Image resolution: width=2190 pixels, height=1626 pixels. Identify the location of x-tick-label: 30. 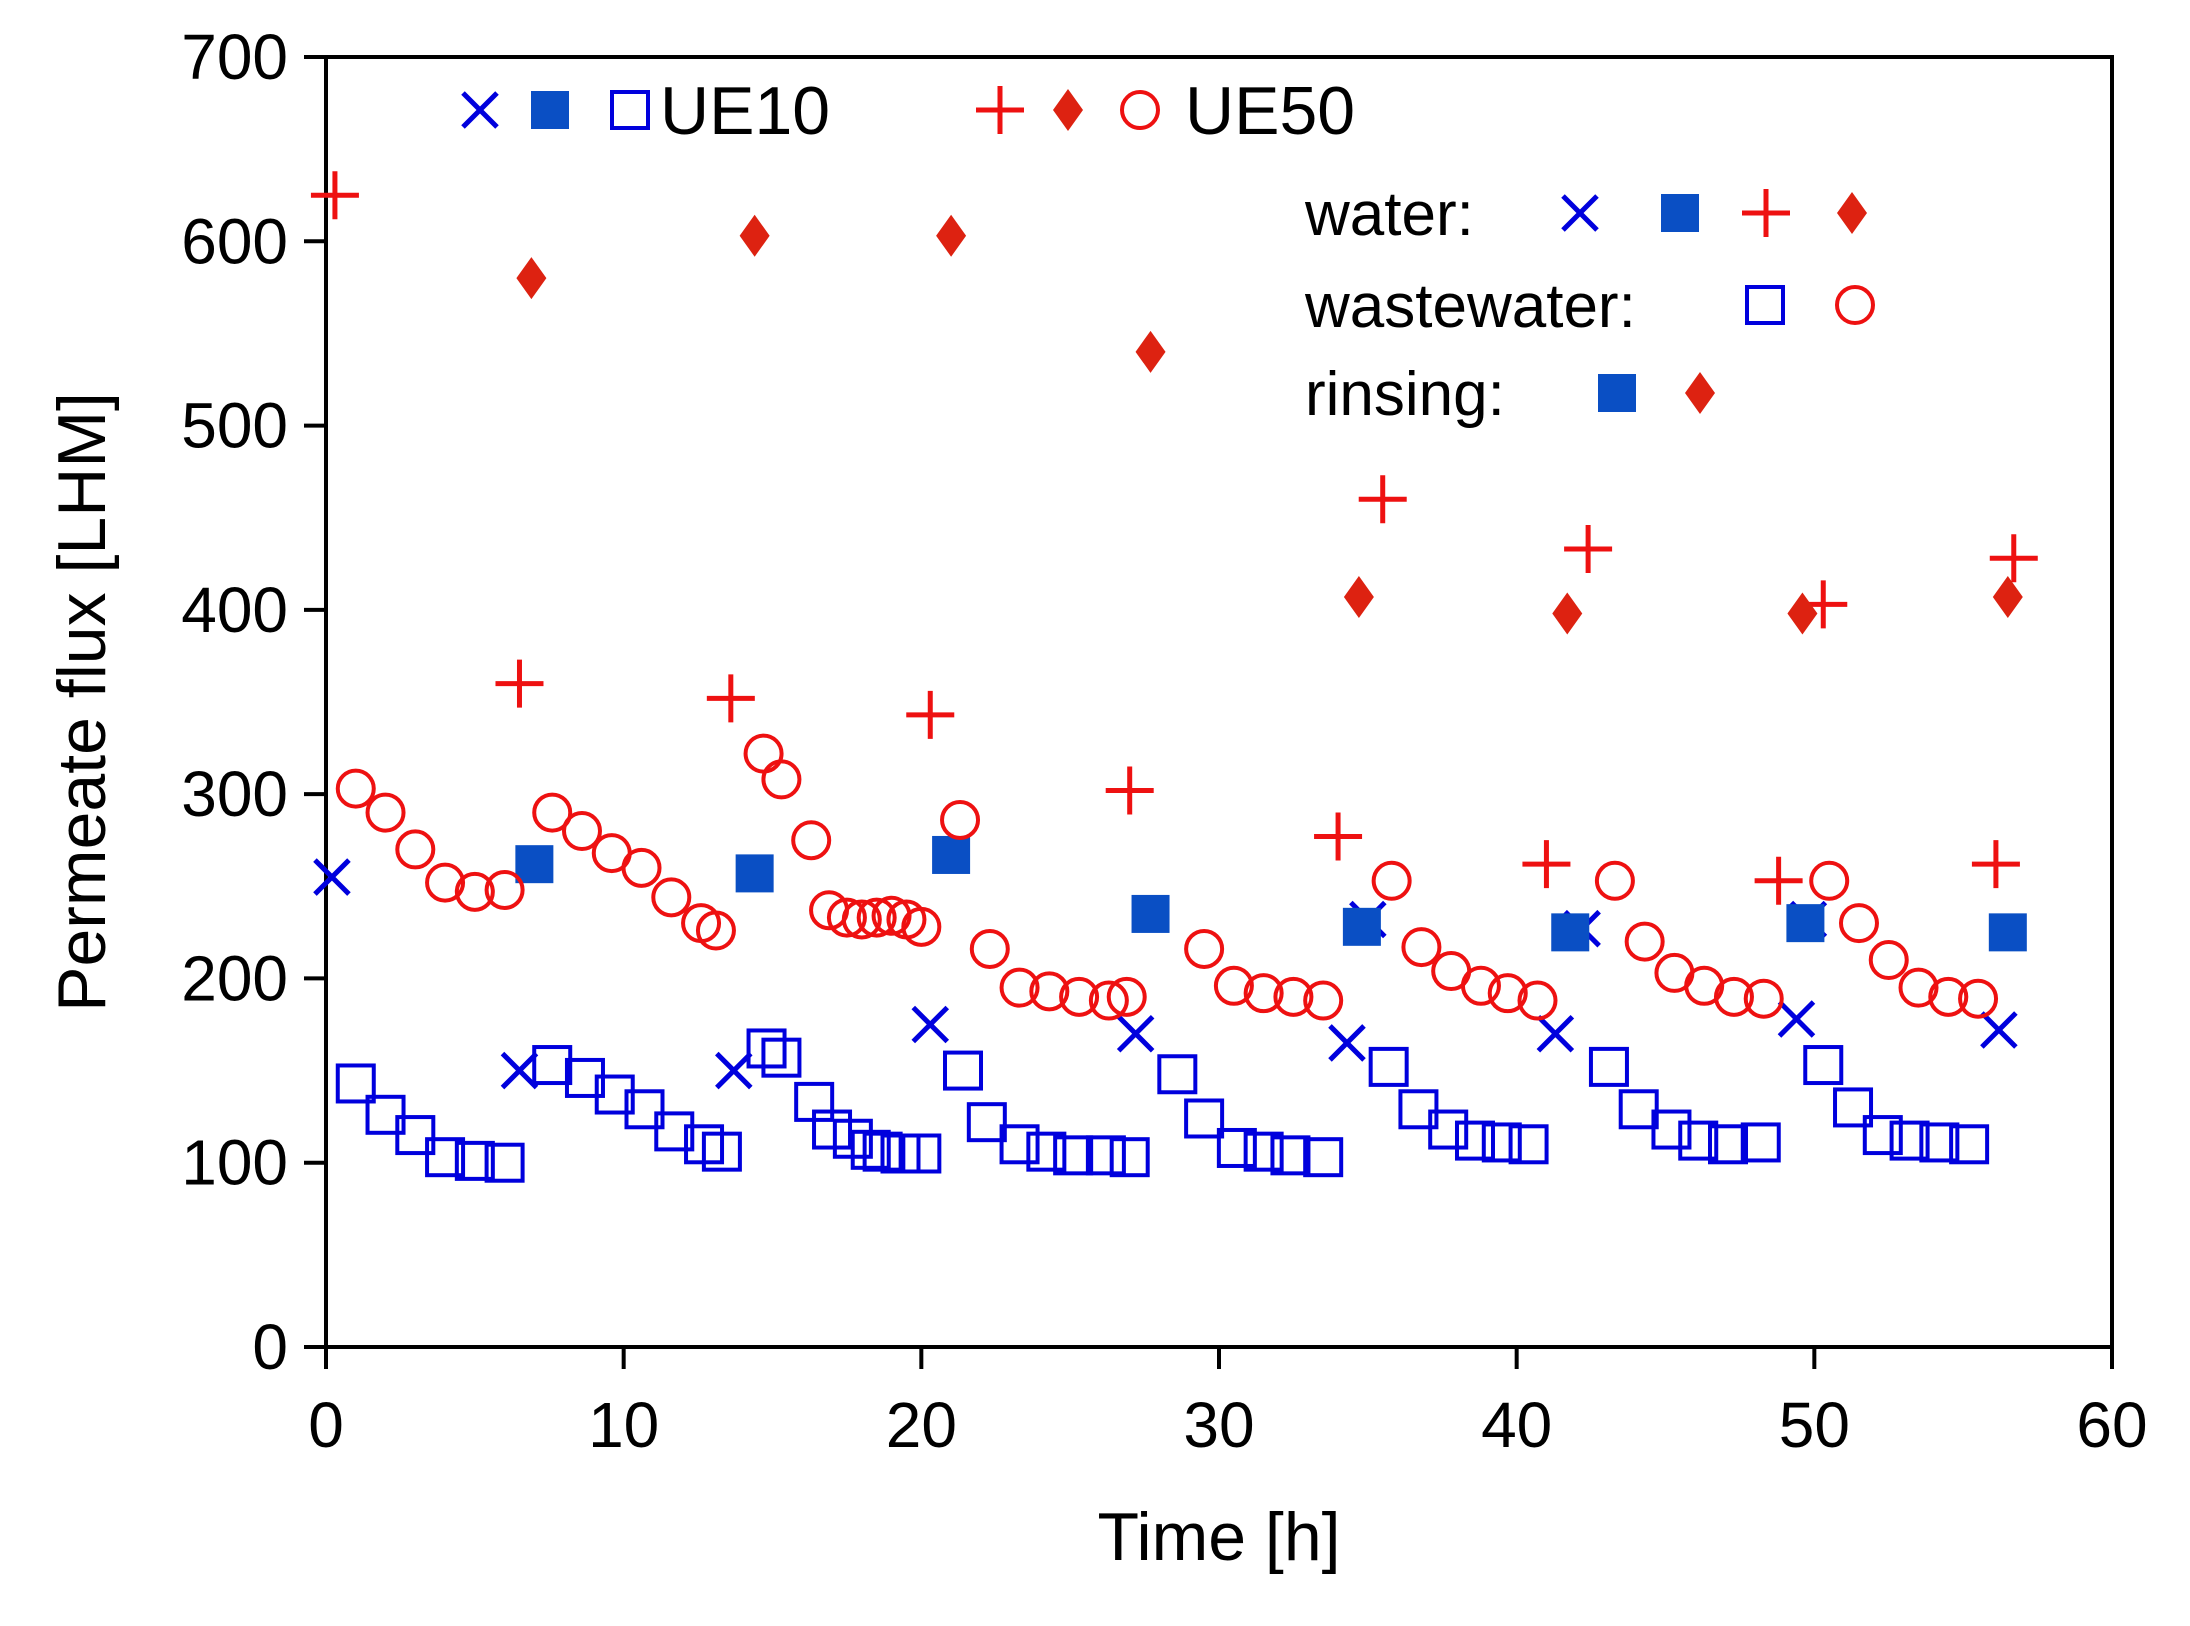
(1218, 1425).